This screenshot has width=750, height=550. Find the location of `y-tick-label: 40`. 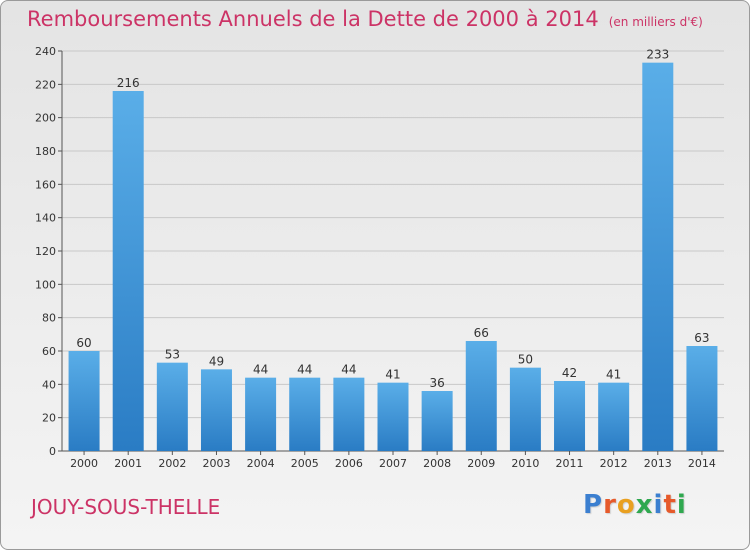

y-tick-label: 40 is located at coordinates (49, 384).